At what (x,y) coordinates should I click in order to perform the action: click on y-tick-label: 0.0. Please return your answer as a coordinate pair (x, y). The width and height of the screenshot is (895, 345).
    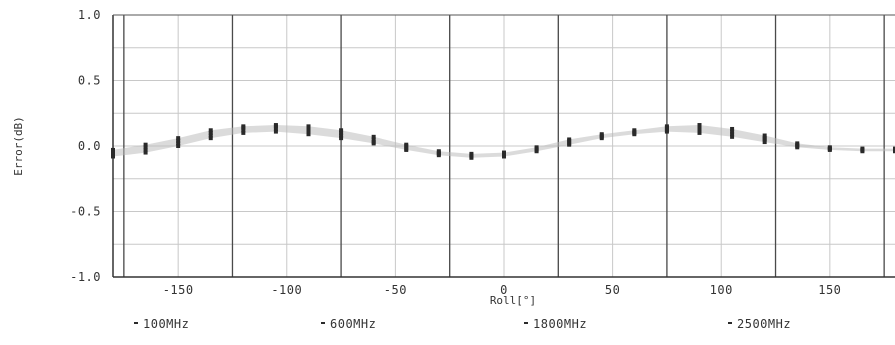
    Looking at the image, I should click on (89, 146).